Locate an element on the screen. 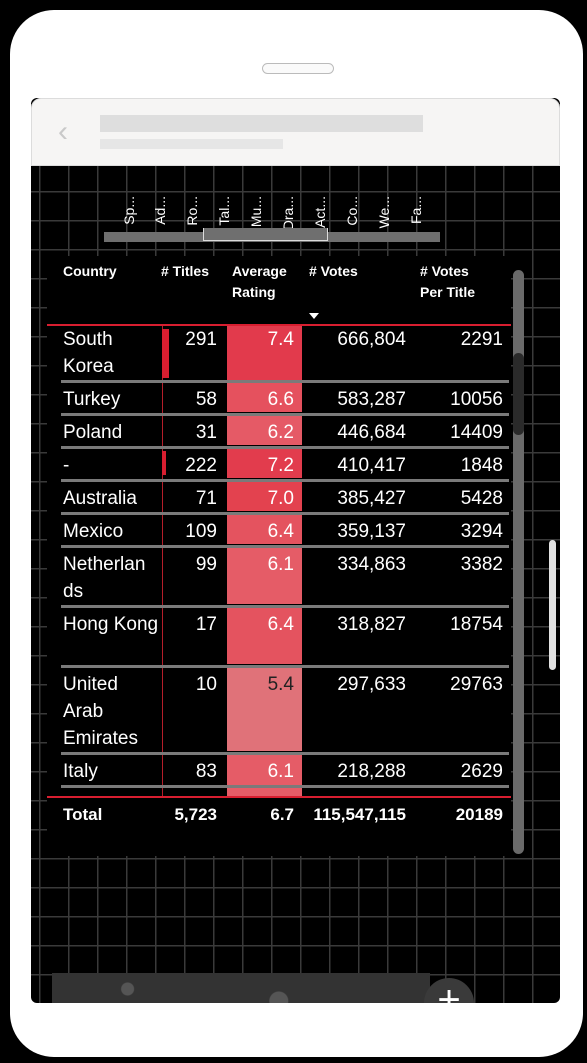 The width and height of the screenshot is (587, 1063). total-votes: 115,547,115 is located at coordinates (359, 814).